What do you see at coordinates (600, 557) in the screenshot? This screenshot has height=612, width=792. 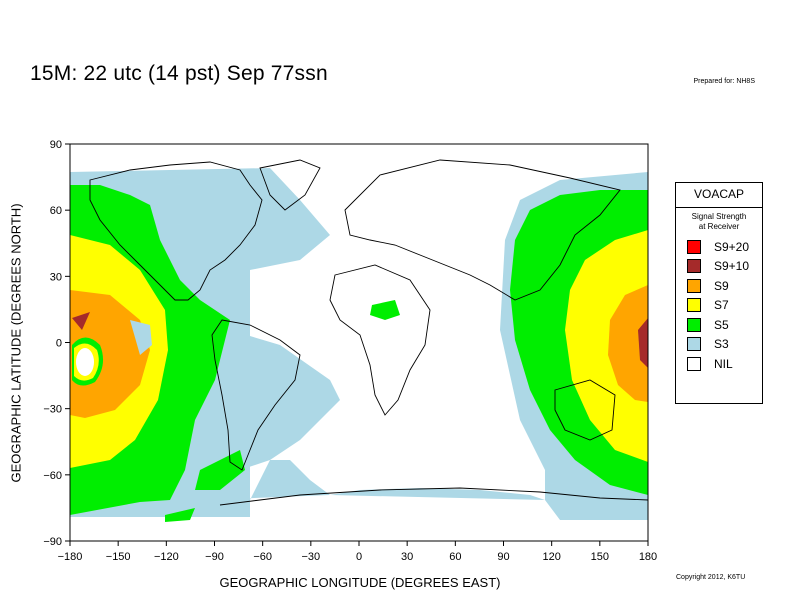 I see `x-tick-label: 150` at bounding box center [600, 557].